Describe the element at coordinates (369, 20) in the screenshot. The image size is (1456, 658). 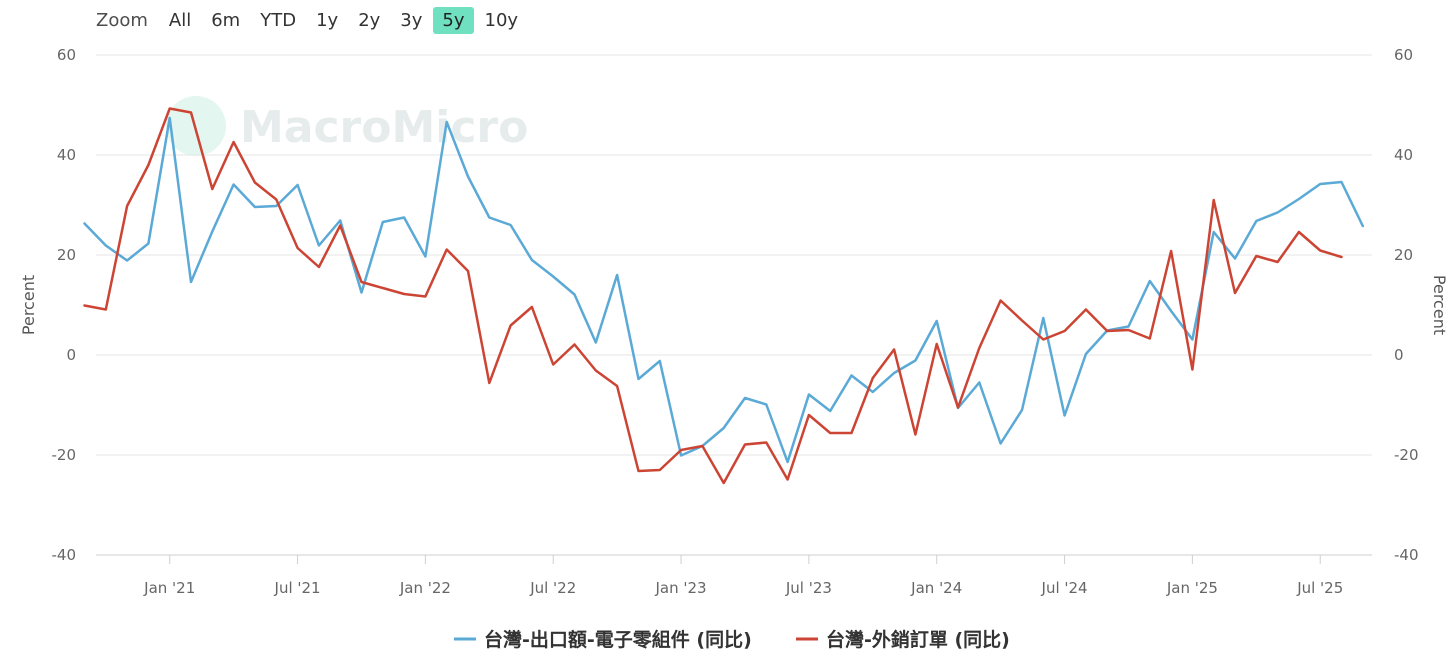
I see `zoom-2y-button: 2y` at that location.